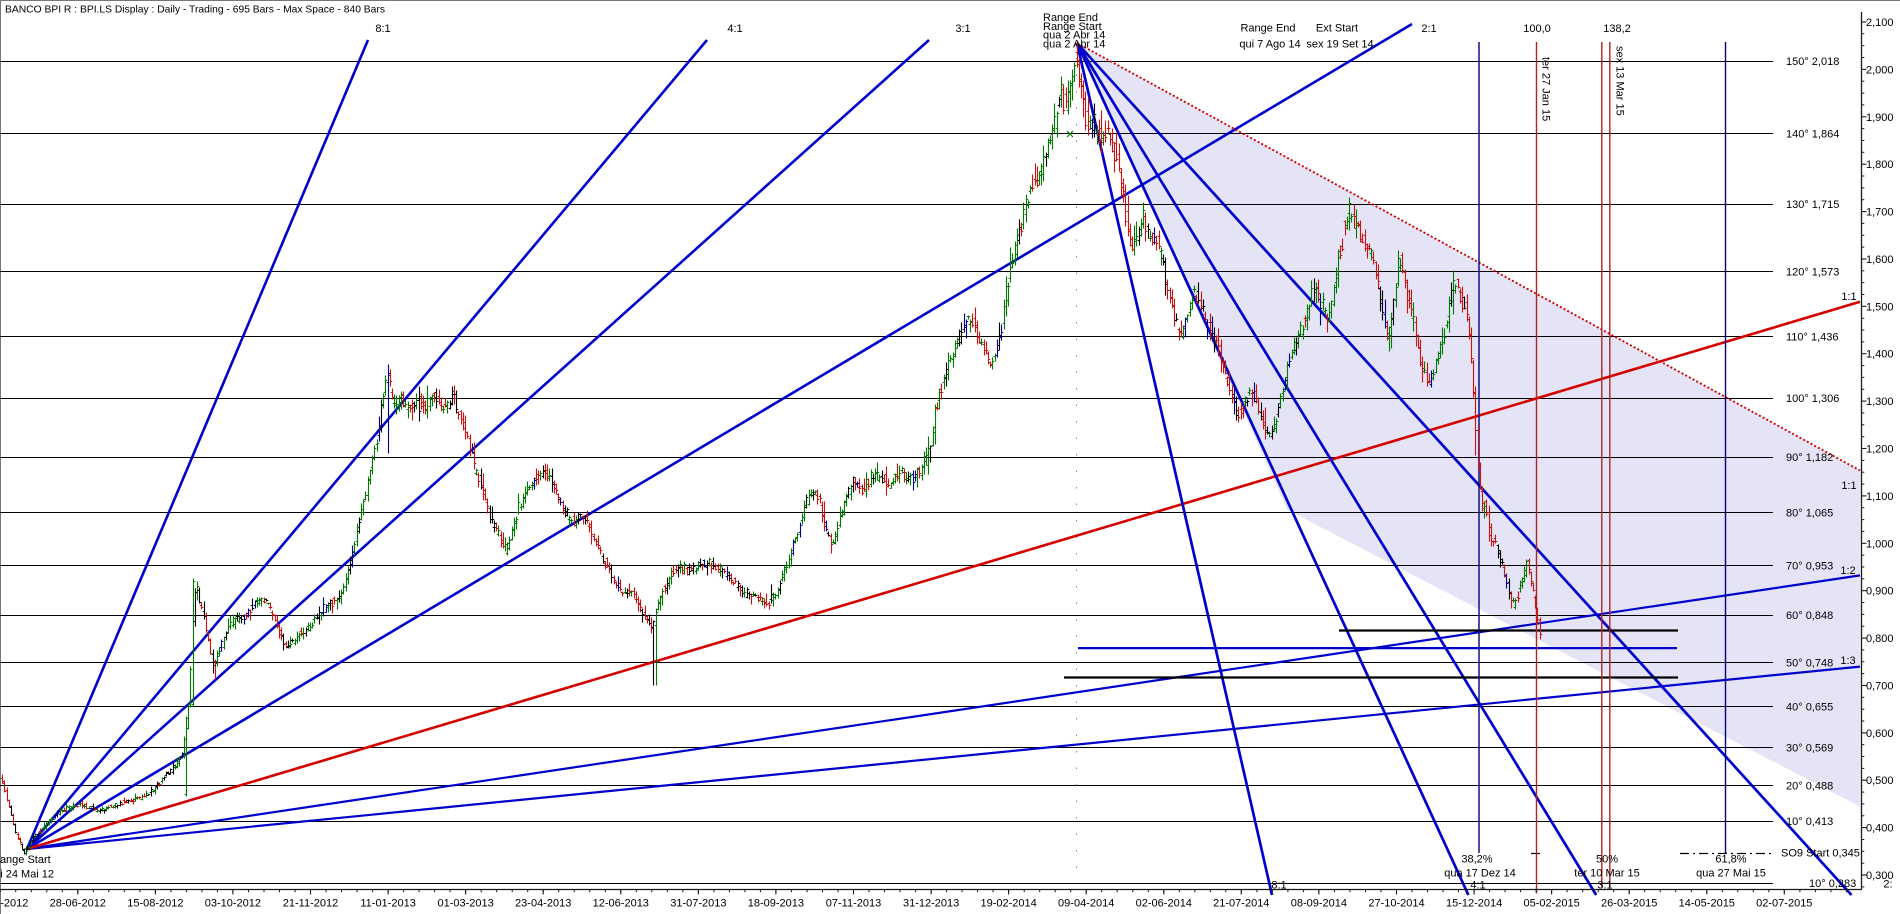 The image size is (1900, 914). I want to click on svg-text: 2,000, so click(1880, 70).